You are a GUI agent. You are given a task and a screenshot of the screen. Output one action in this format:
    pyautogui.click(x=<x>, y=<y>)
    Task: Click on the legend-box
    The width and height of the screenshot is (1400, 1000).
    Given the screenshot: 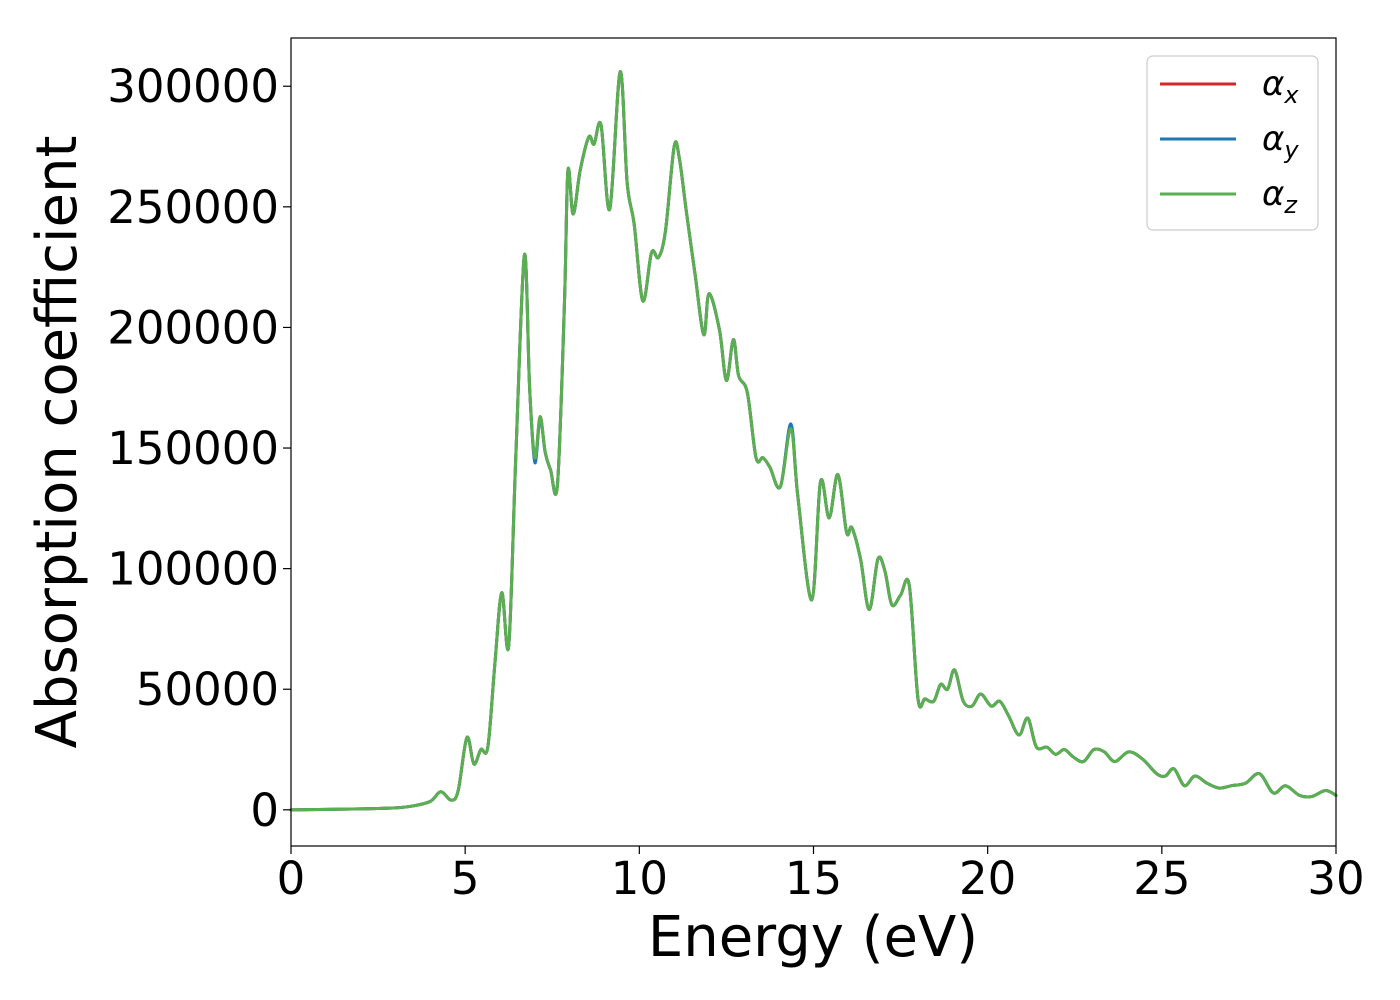 What is the action you would take?
    pyautogui.click(x=1232, y=143)
    